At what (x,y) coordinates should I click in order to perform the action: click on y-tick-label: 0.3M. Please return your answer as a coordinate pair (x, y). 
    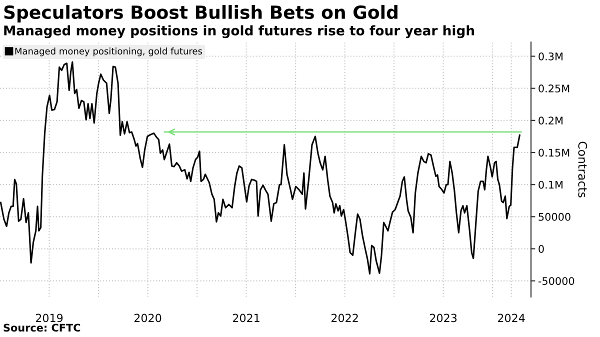
    Looking at the image, I should click on (550, 56).